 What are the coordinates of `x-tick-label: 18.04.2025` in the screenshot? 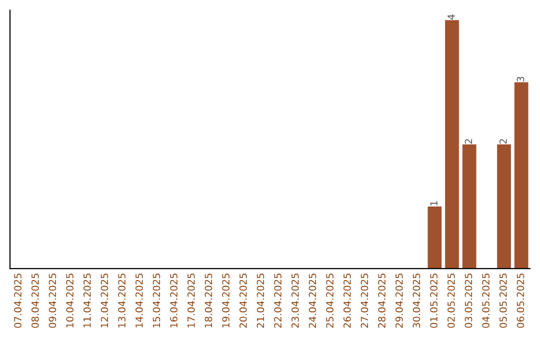 It's located at (208, 301).